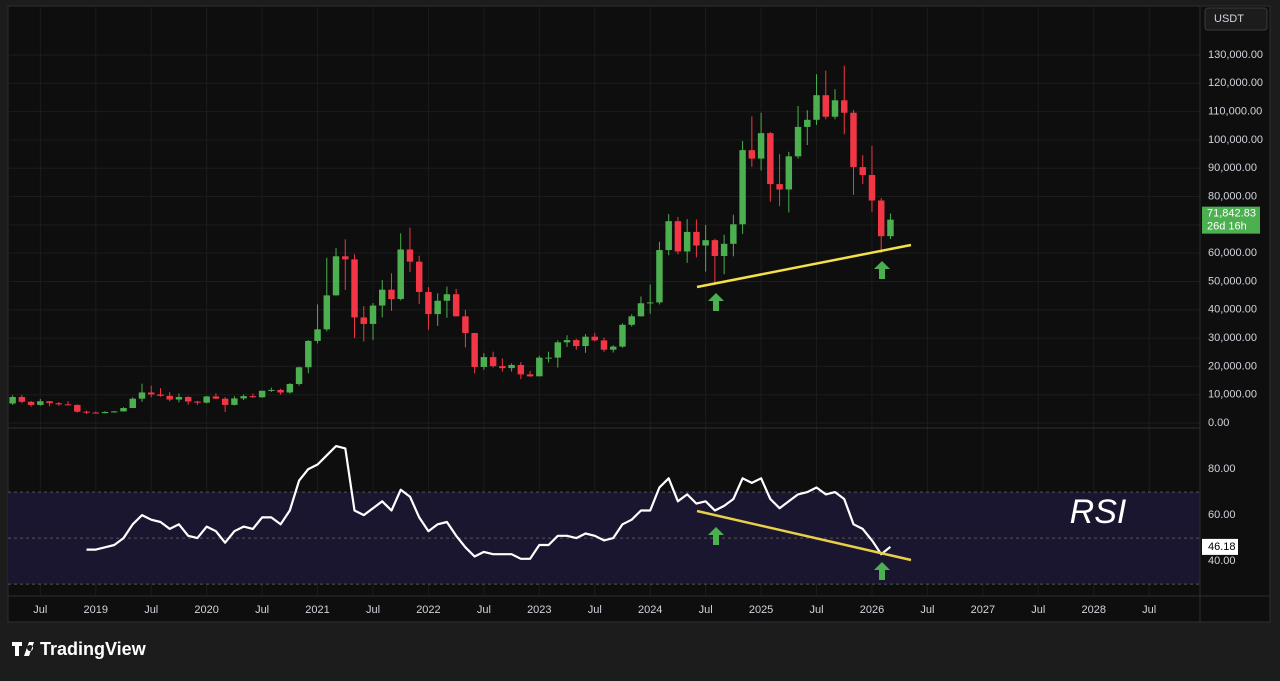  Describe the element at coordinates (1232, 281) in the screenshot. I see `y-tick-label: 50,000.00` at that location.